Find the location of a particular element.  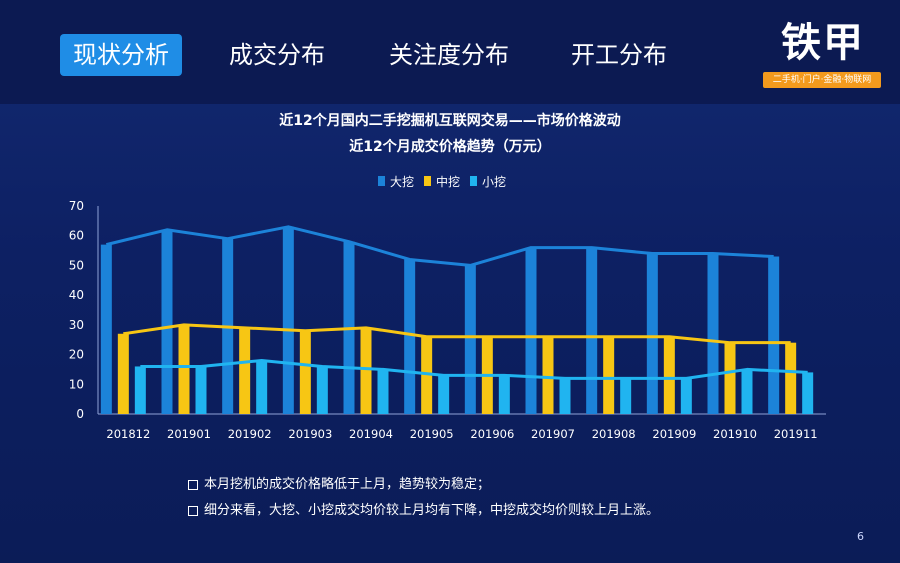

x-tick-label: 201902 is located at coordinates (250, 434).